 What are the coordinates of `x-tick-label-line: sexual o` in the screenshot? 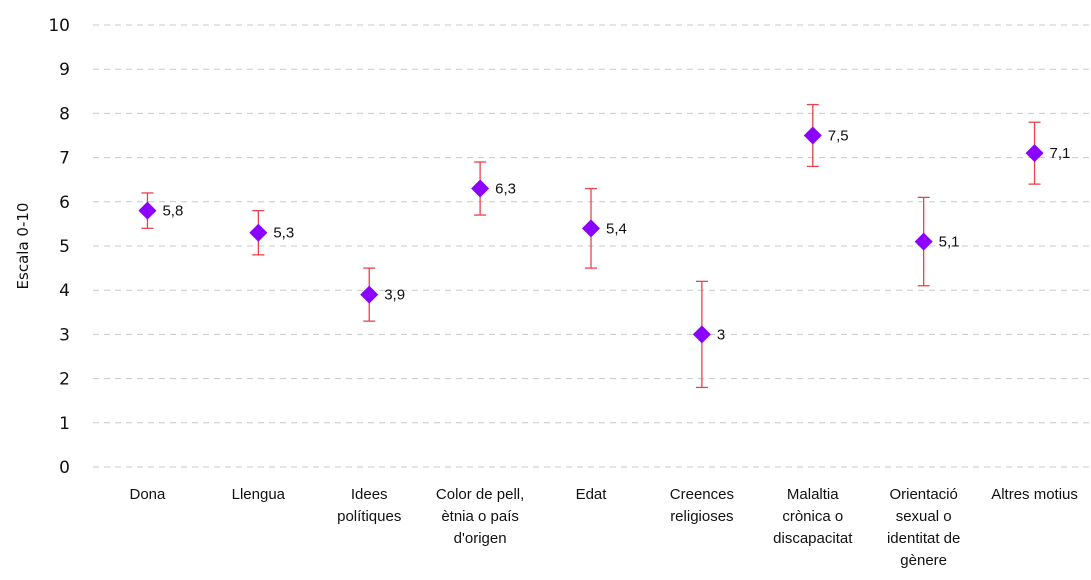 It's located at (924, 516).